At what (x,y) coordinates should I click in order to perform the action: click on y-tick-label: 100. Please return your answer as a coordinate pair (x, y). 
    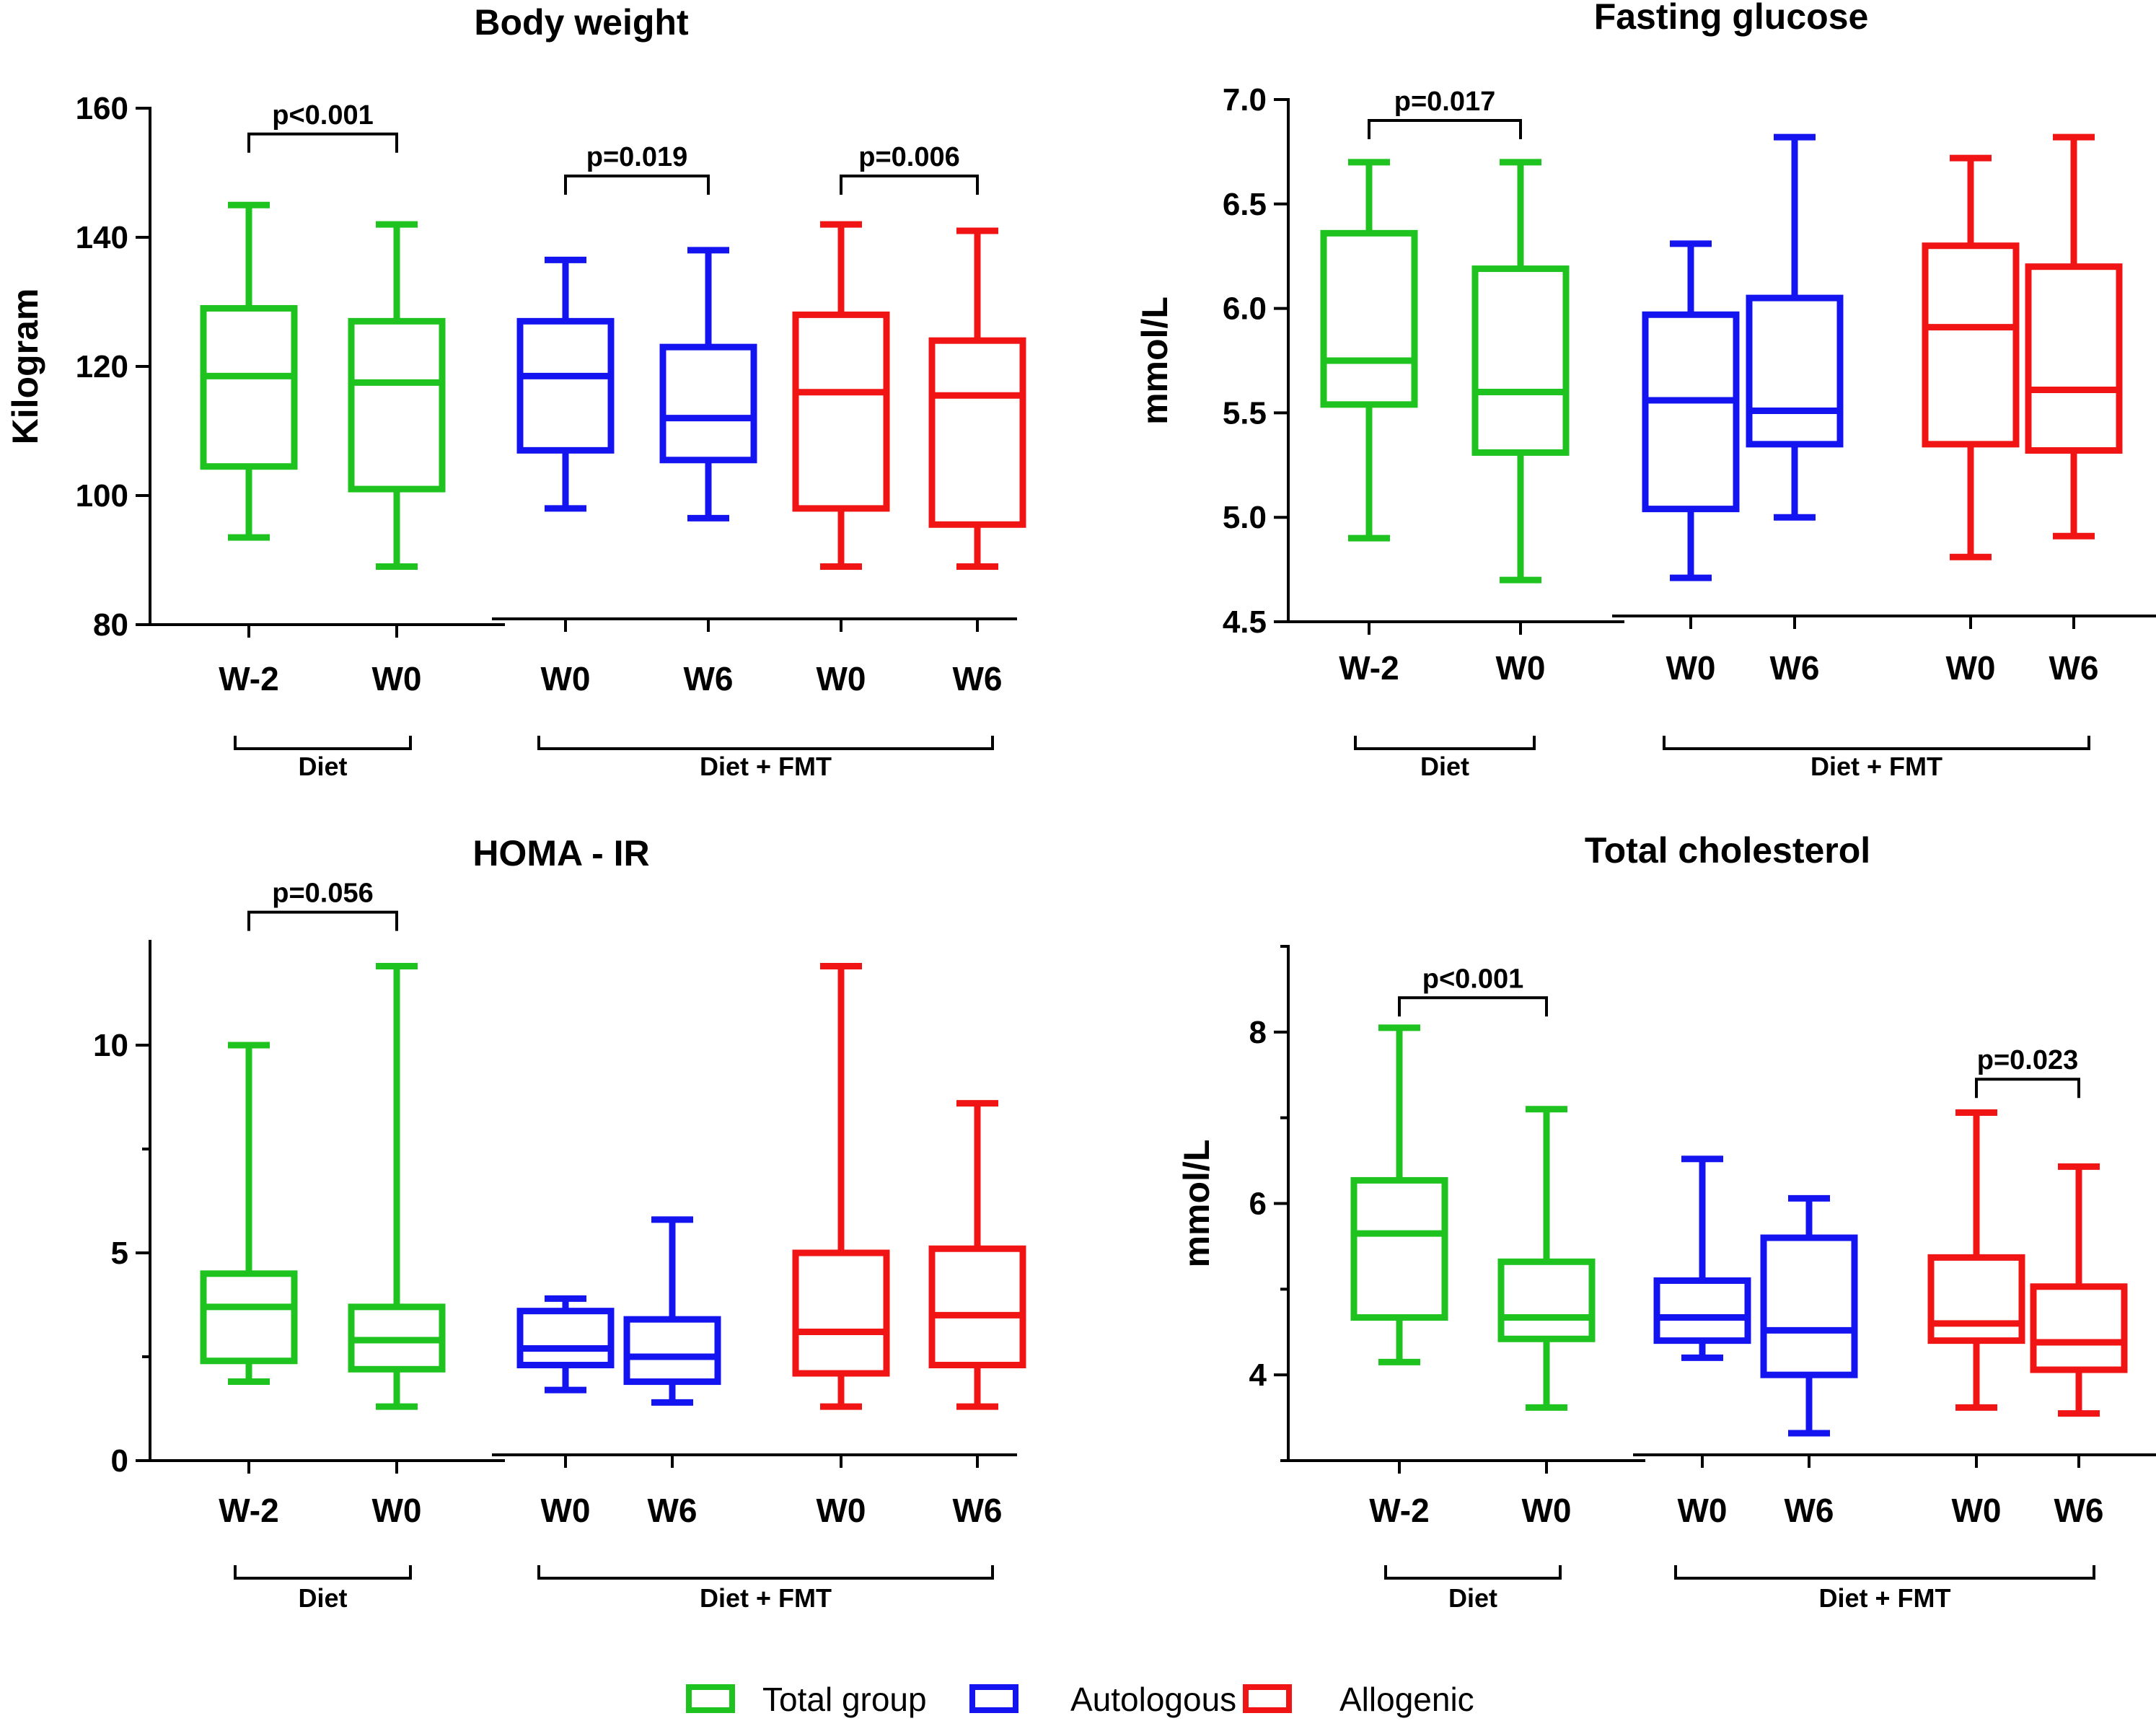
    Looking at the image, I should click on (102, 496).